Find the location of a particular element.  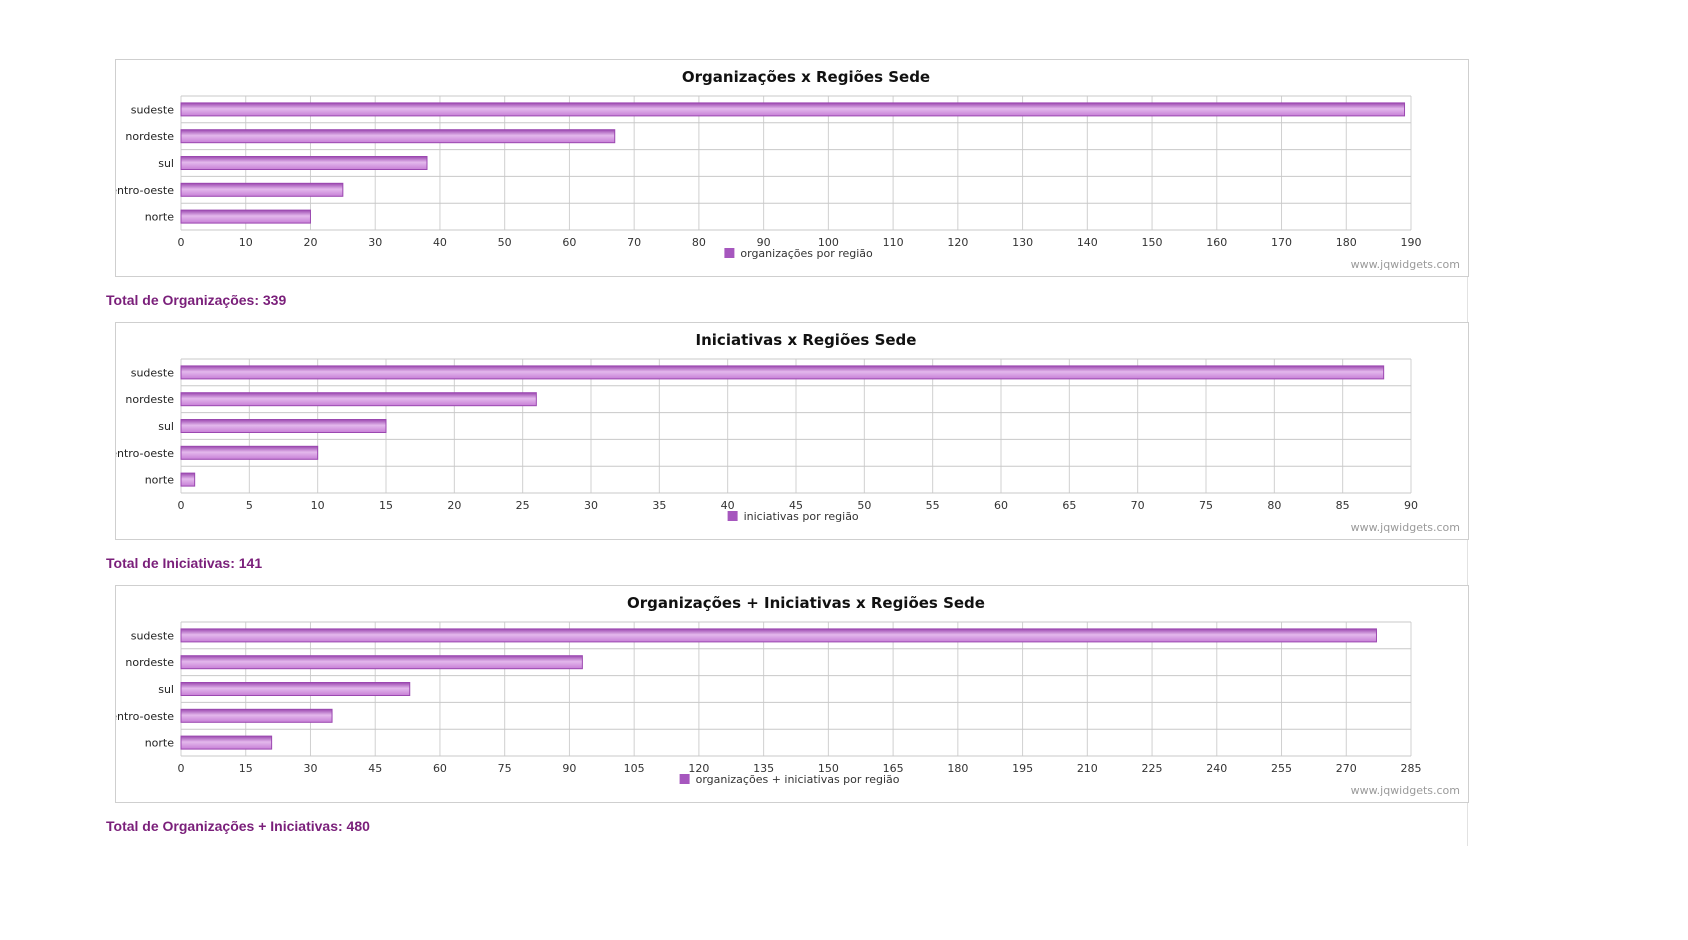

legend-label: iniciativas por região is located at coordinates (801, 516).